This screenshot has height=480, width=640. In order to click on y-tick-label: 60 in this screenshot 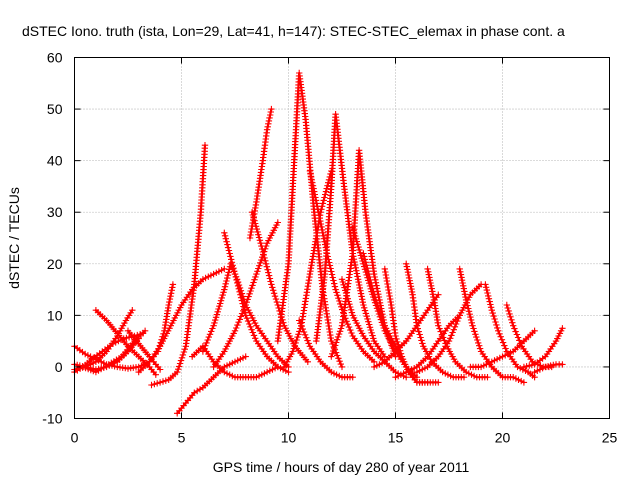, I will do `click(55, 58)`.